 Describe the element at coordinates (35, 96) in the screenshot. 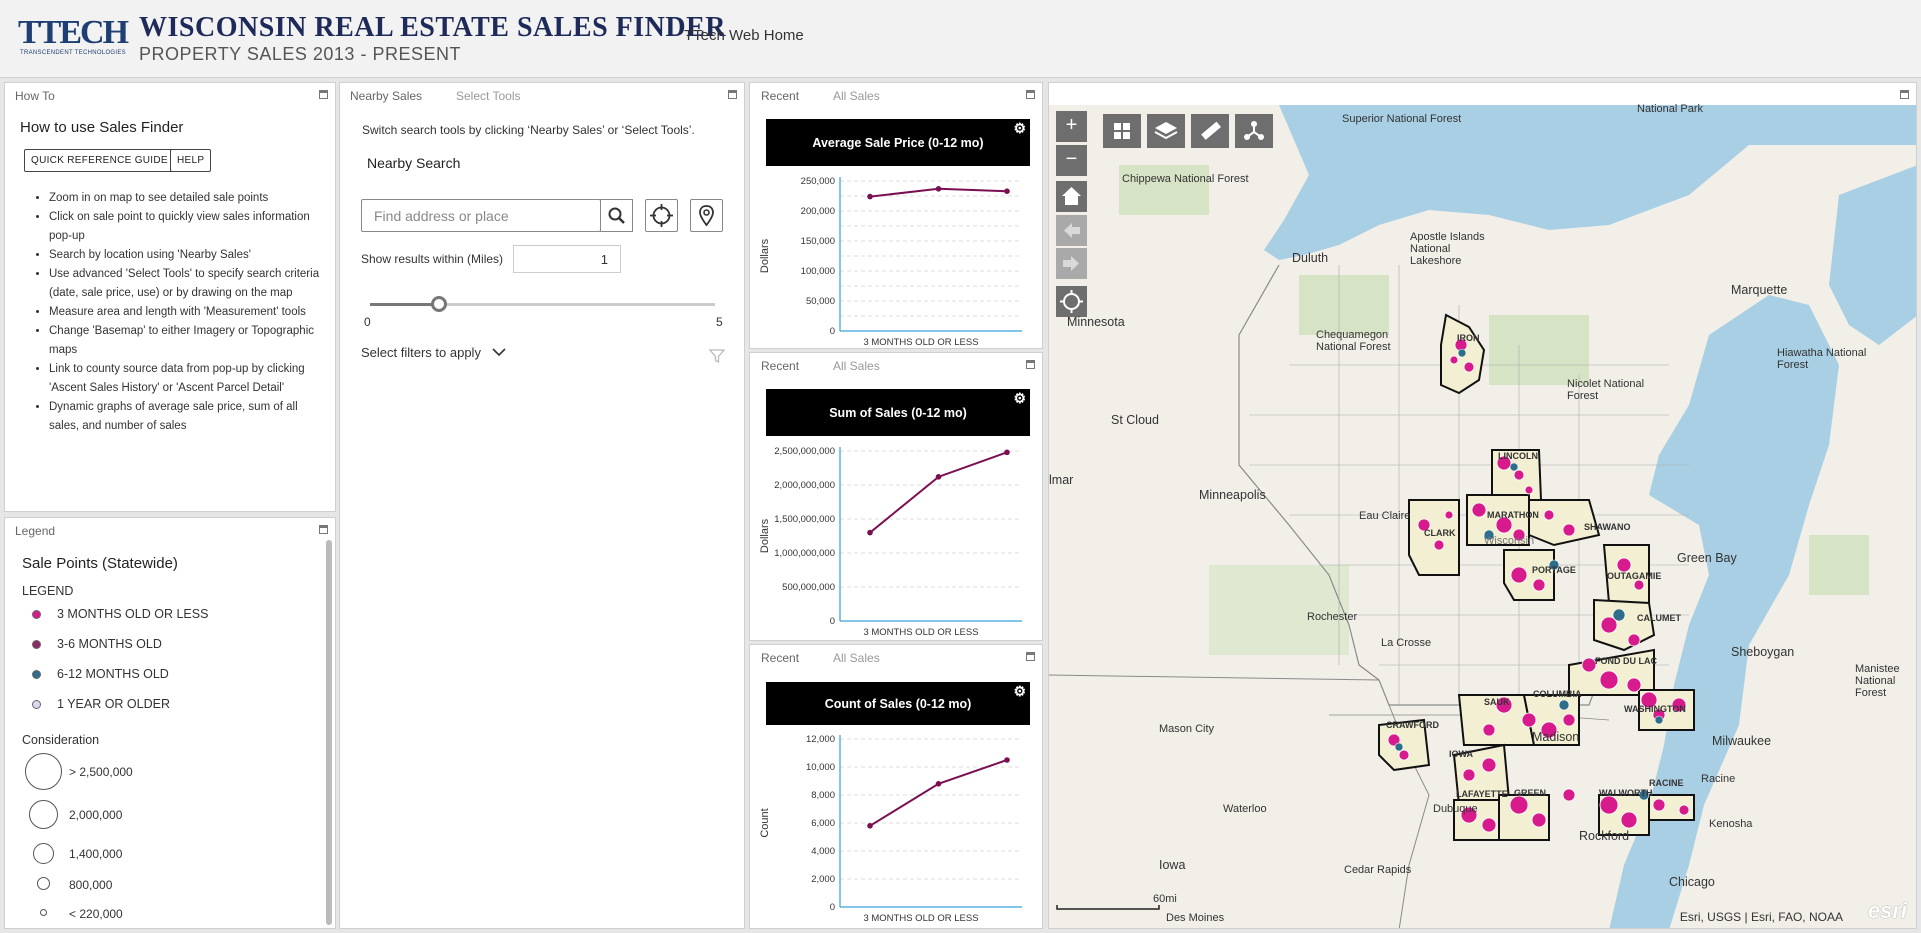

I see `tab-howto: How To` at that location.